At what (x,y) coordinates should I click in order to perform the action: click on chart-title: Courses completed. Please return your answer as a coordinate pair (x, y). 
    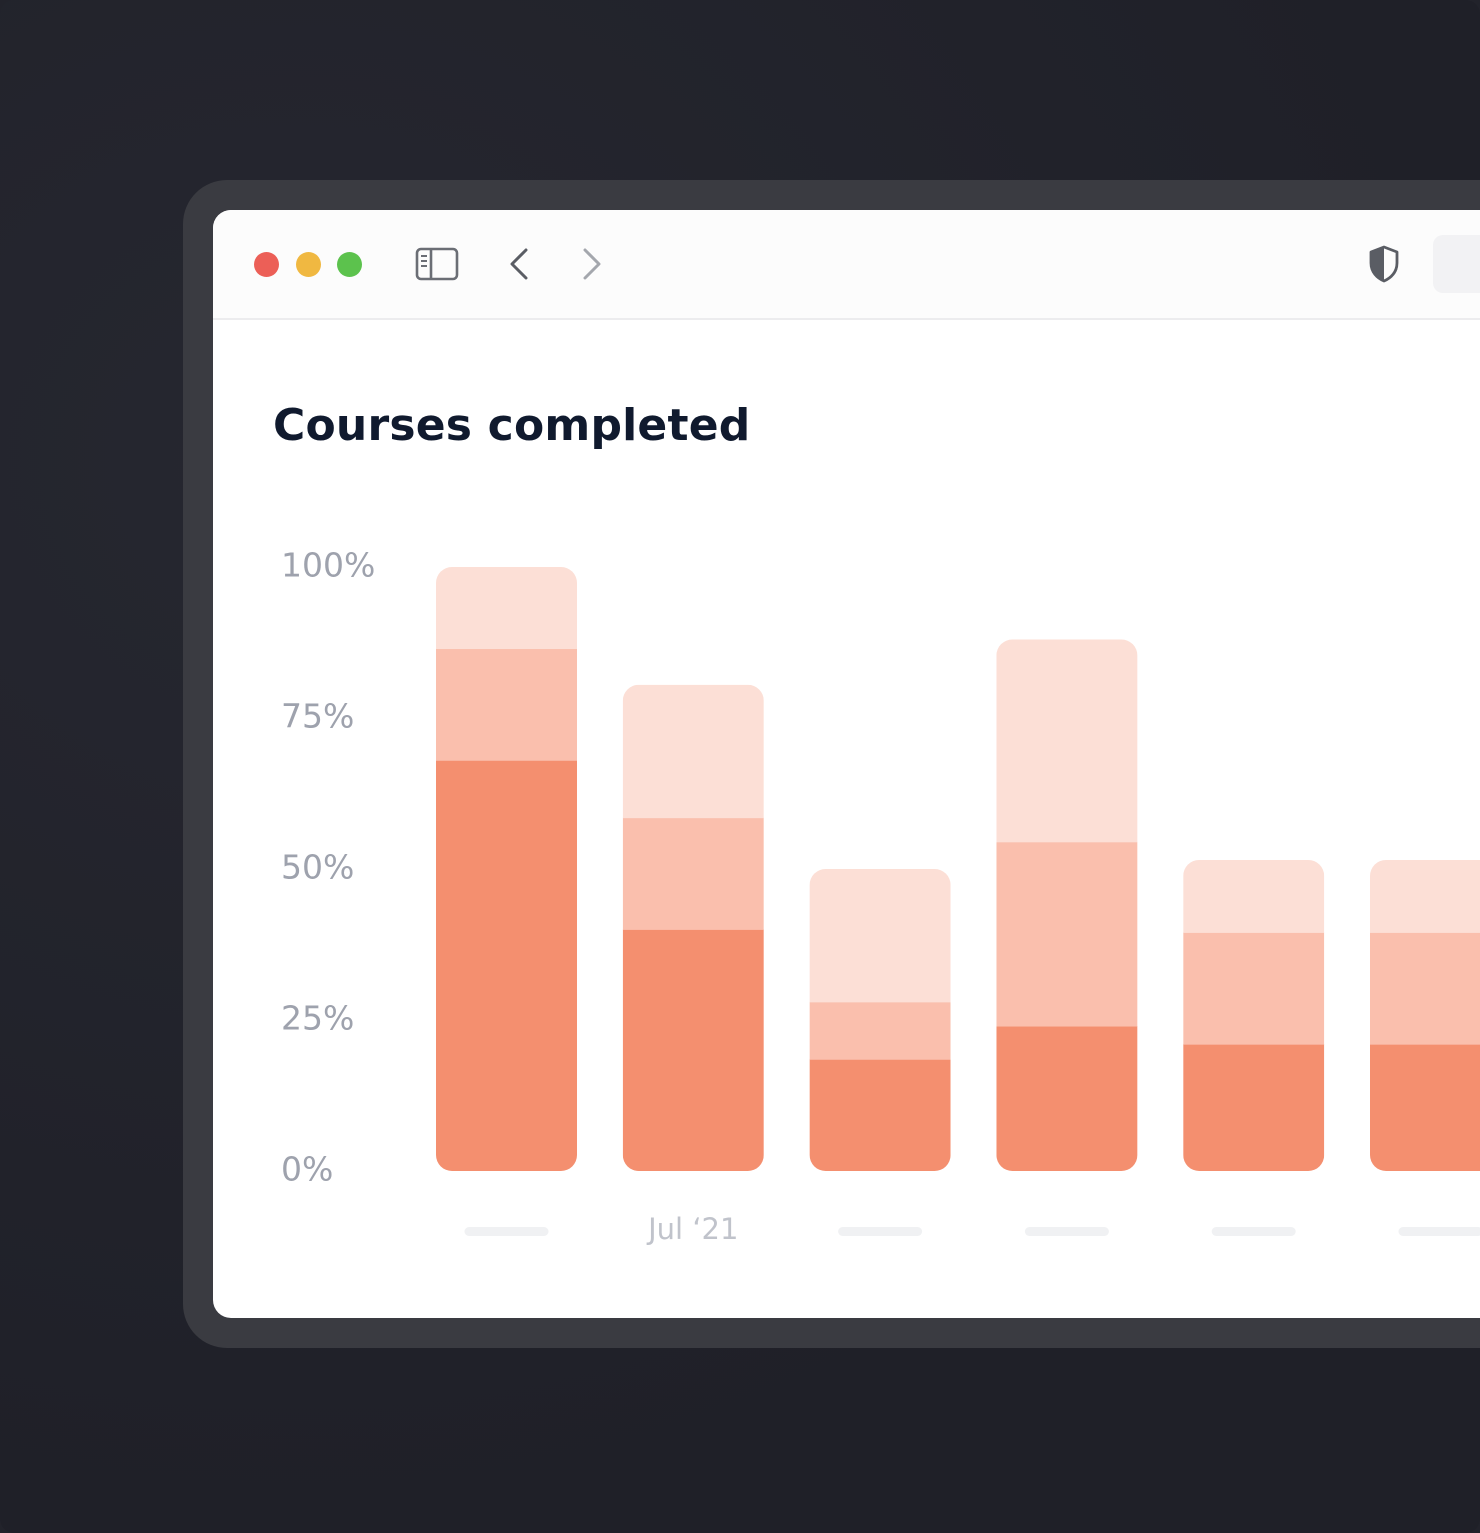
    Looking at the image, I should click on (512, 425).